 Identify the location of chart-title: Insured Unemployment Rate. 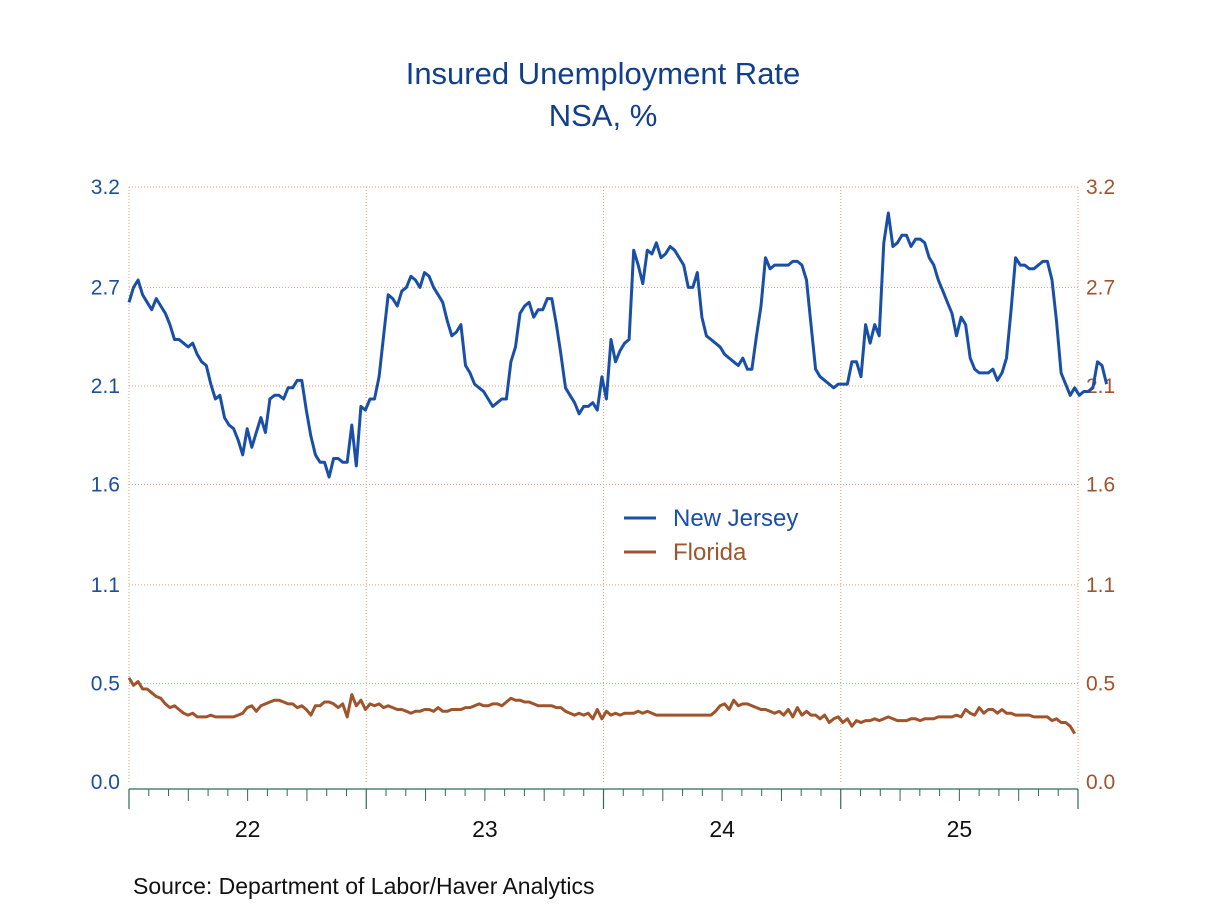
(603, 73).